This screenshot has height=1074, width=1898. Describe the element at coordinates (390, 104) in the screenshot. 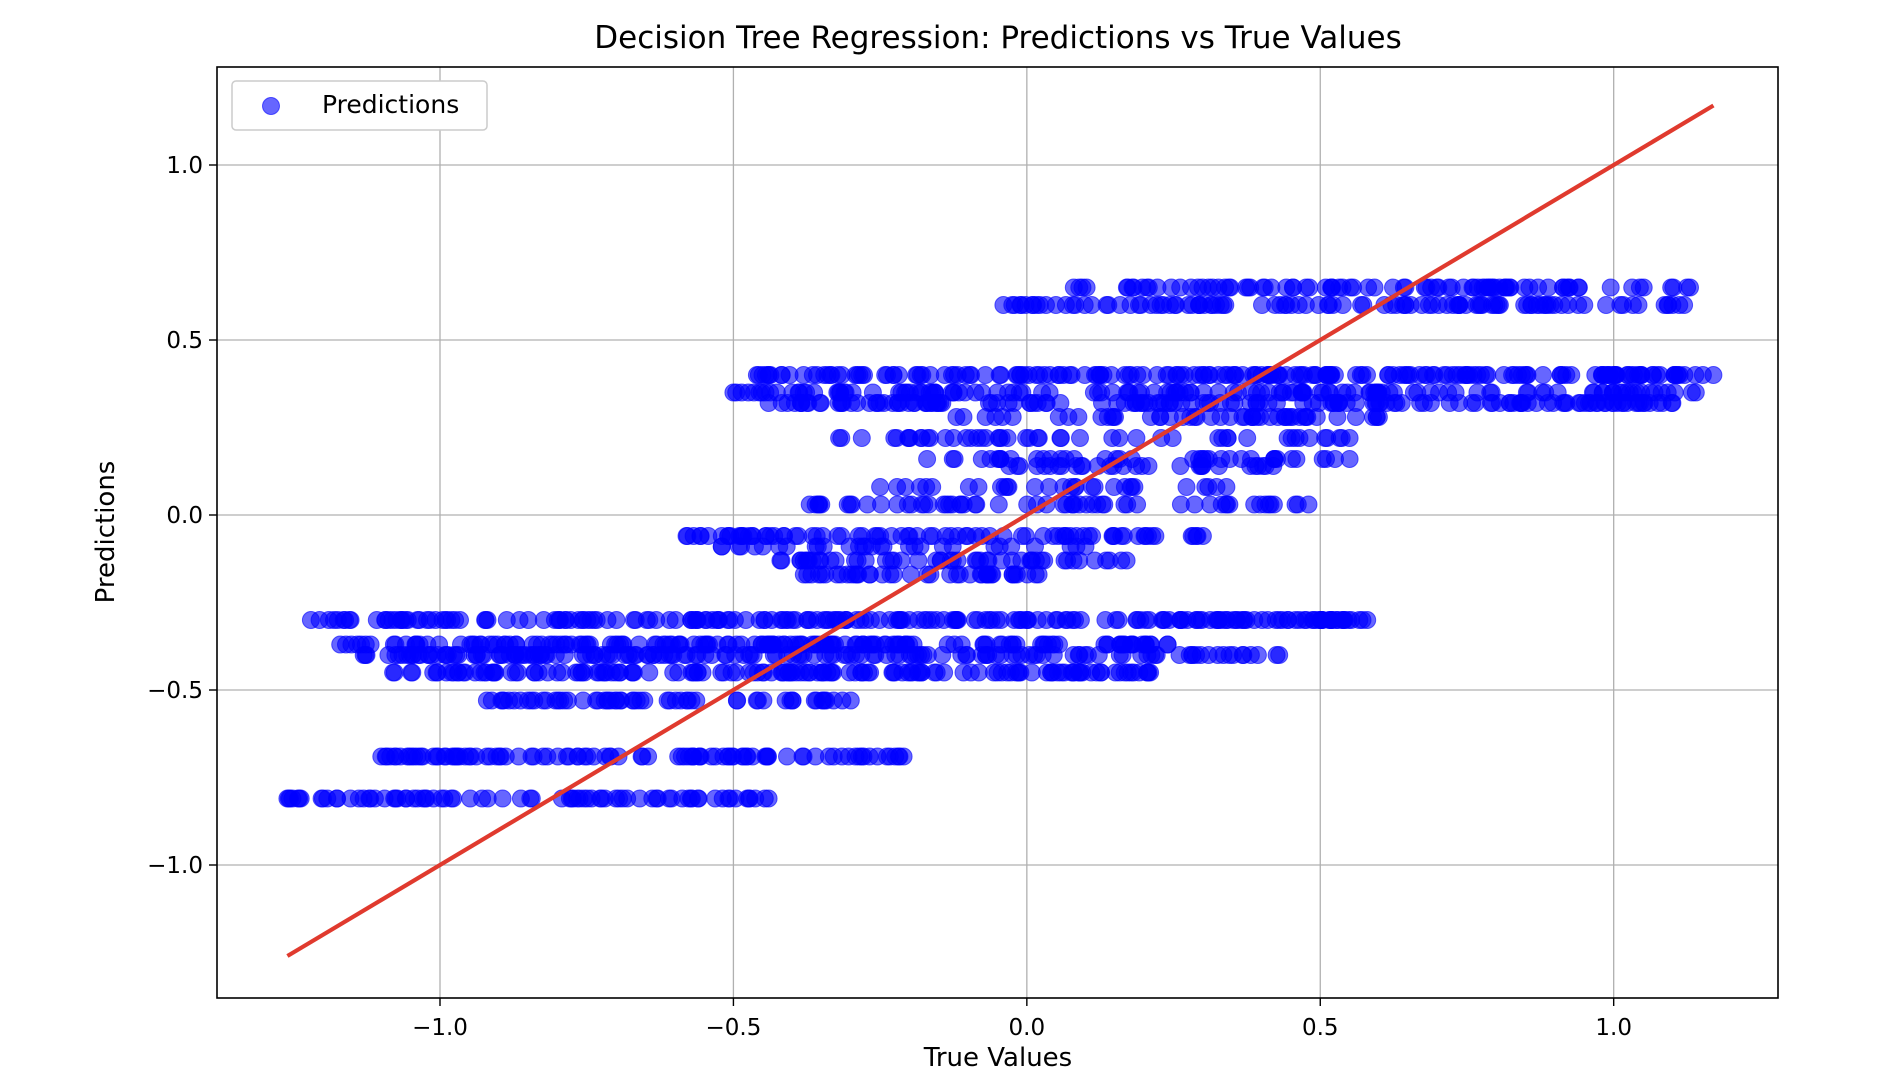

I see `legend-label: Predictions` at that location.